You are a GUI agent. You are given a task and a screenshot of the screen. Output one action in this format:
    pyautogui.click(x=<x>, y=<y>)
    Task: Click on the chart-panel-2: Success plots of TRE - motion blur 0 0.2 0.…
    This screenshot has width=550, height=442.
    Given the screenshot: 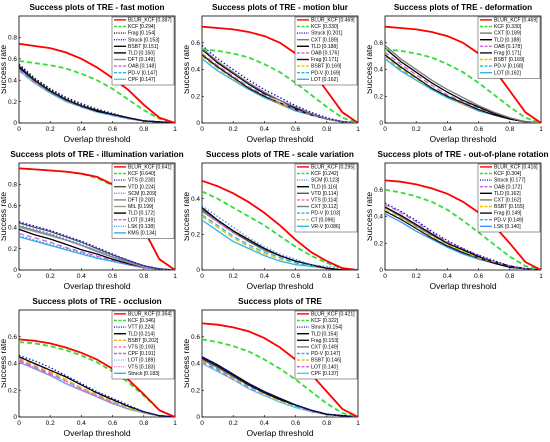 What is the action you would take?
    pyautogui.click(x=272, y=73)
    